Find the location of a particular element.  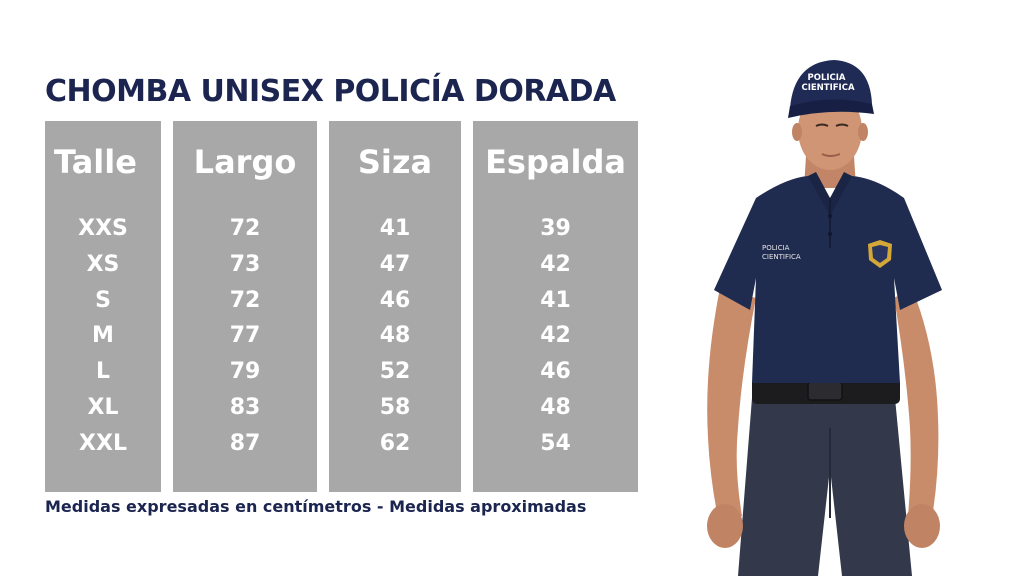

column-header-espalda: Espalda is located at coordinates (555, 162).